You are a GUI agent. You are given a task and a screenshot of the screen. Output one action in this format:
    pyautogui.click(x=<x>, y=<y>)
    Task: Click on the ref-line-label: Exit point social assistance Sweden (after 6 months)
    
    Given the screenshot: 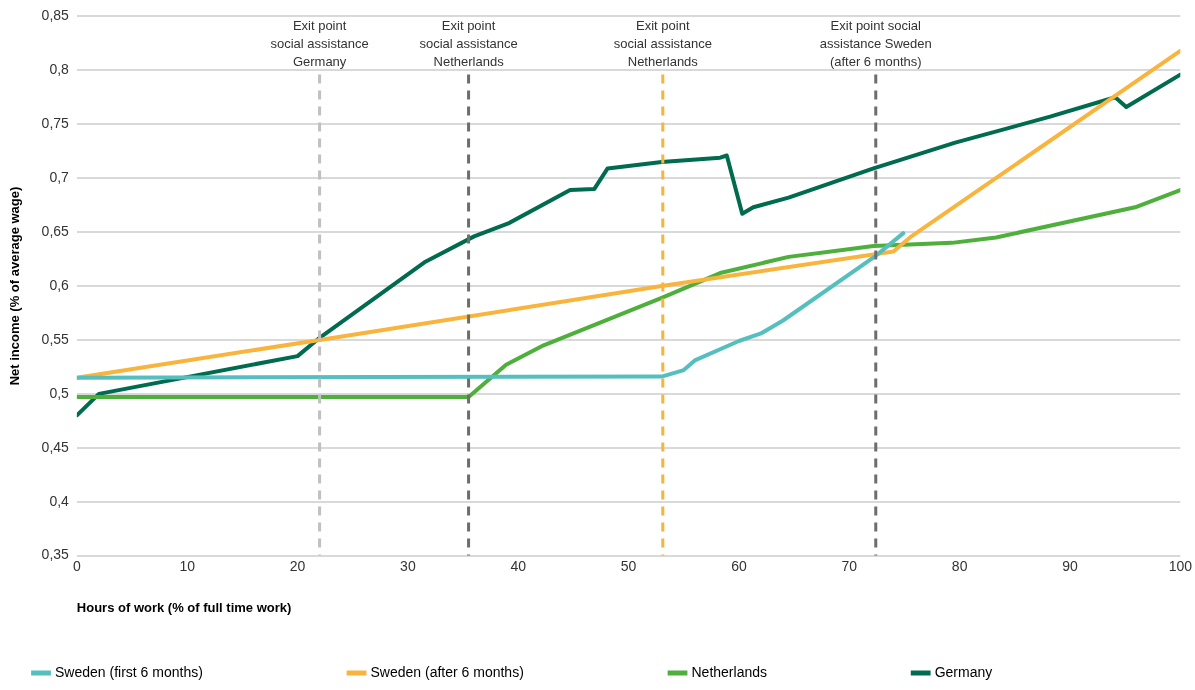 What is the action you would take?
    pyautogui.click(x=875, y=44)
    